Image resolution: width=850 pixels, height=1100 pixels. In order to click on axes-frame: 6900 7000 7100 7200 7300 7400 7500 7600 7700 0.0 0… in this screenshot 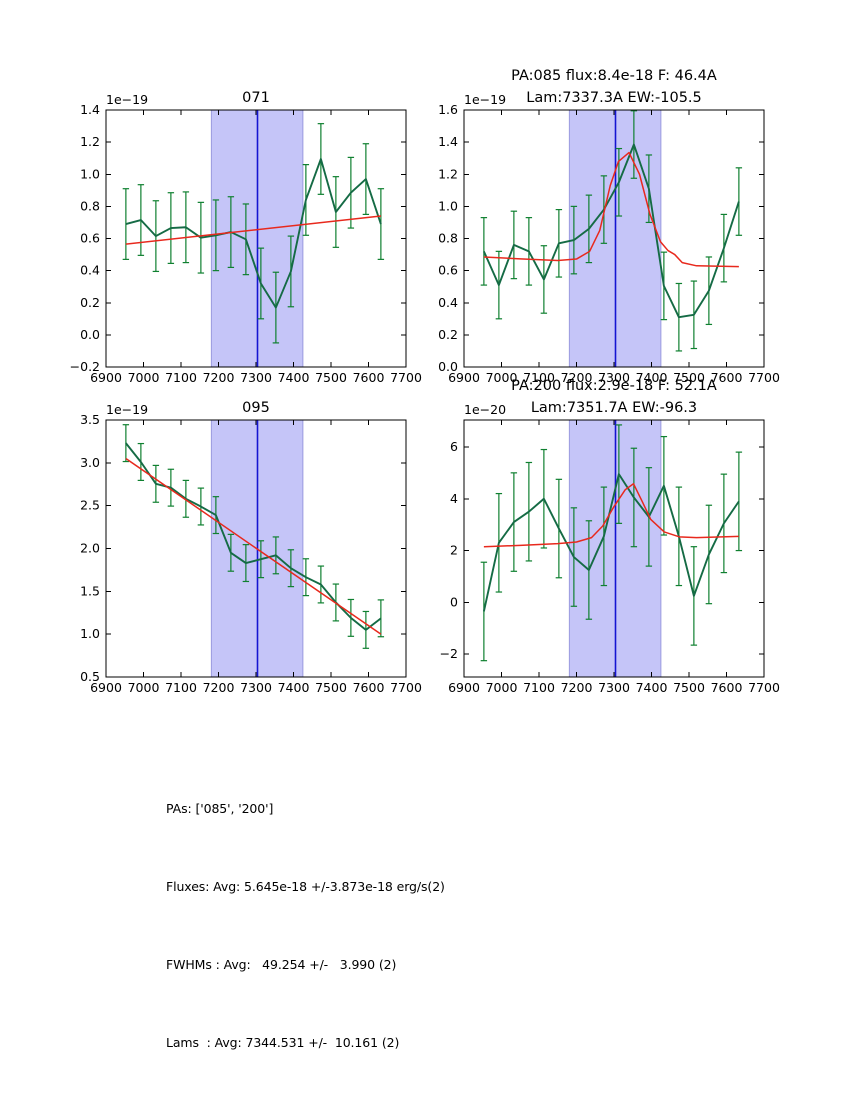, I will do `click(609, 243)`.